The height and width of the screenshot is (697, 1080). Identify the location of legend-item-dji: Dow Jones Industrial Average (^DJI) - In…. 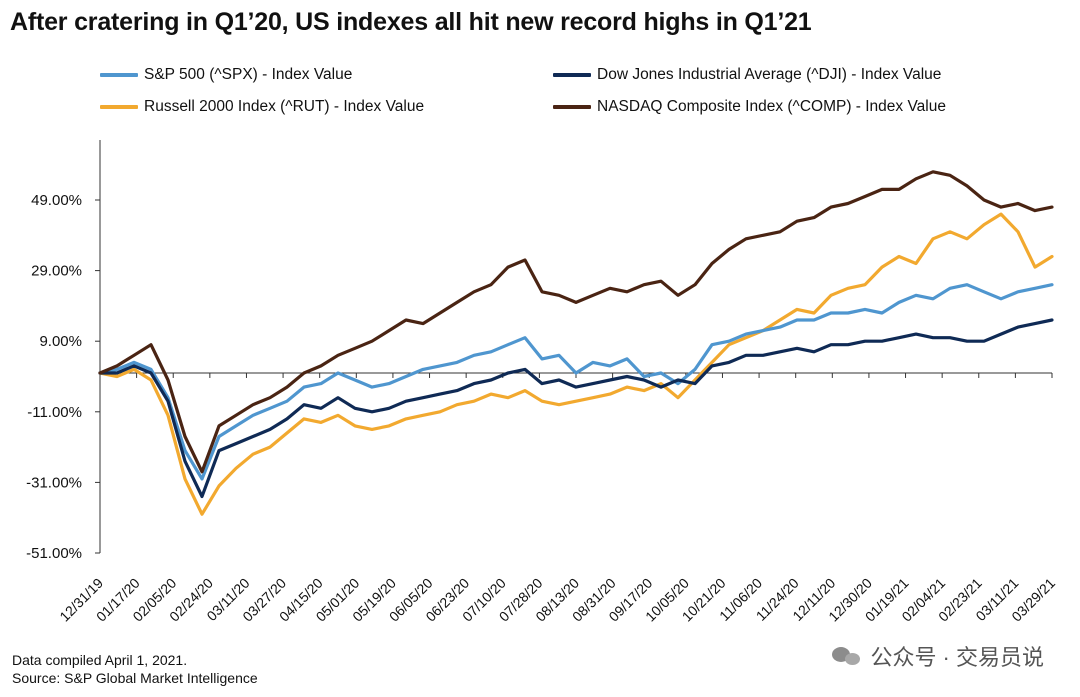
(747, 75).